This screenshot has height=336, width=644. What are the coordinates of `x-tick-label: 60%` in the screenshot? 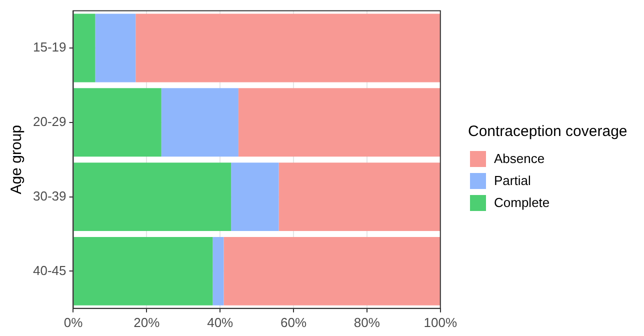 It's located at (293, 322).